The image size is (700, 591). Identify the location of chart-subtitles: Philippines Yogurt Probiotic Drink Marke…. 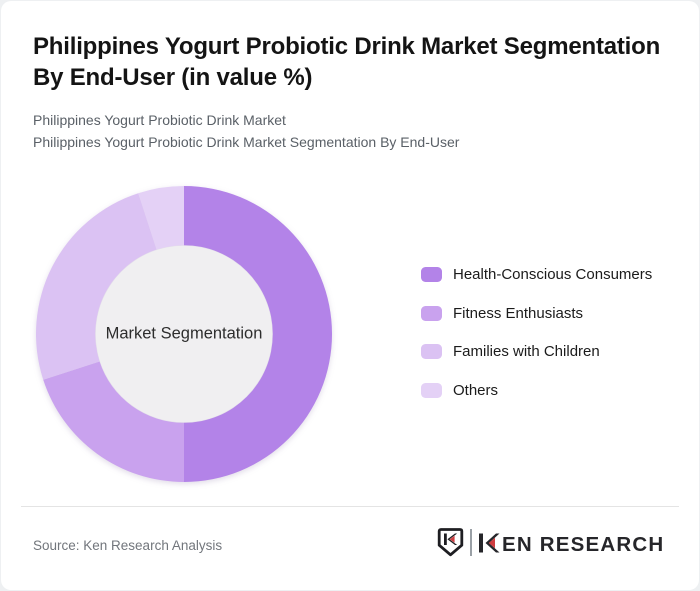
(246, 131).